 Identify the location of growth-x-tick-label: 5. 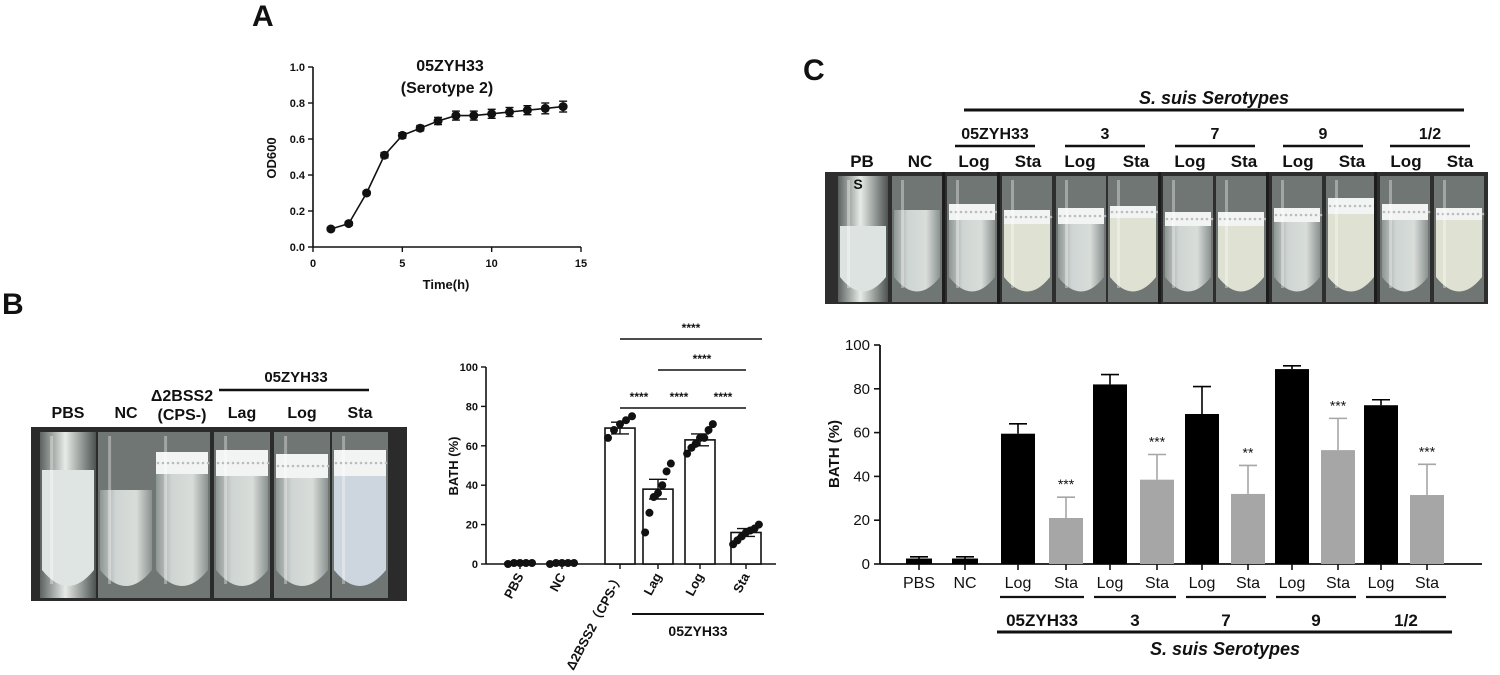
(402, 264).